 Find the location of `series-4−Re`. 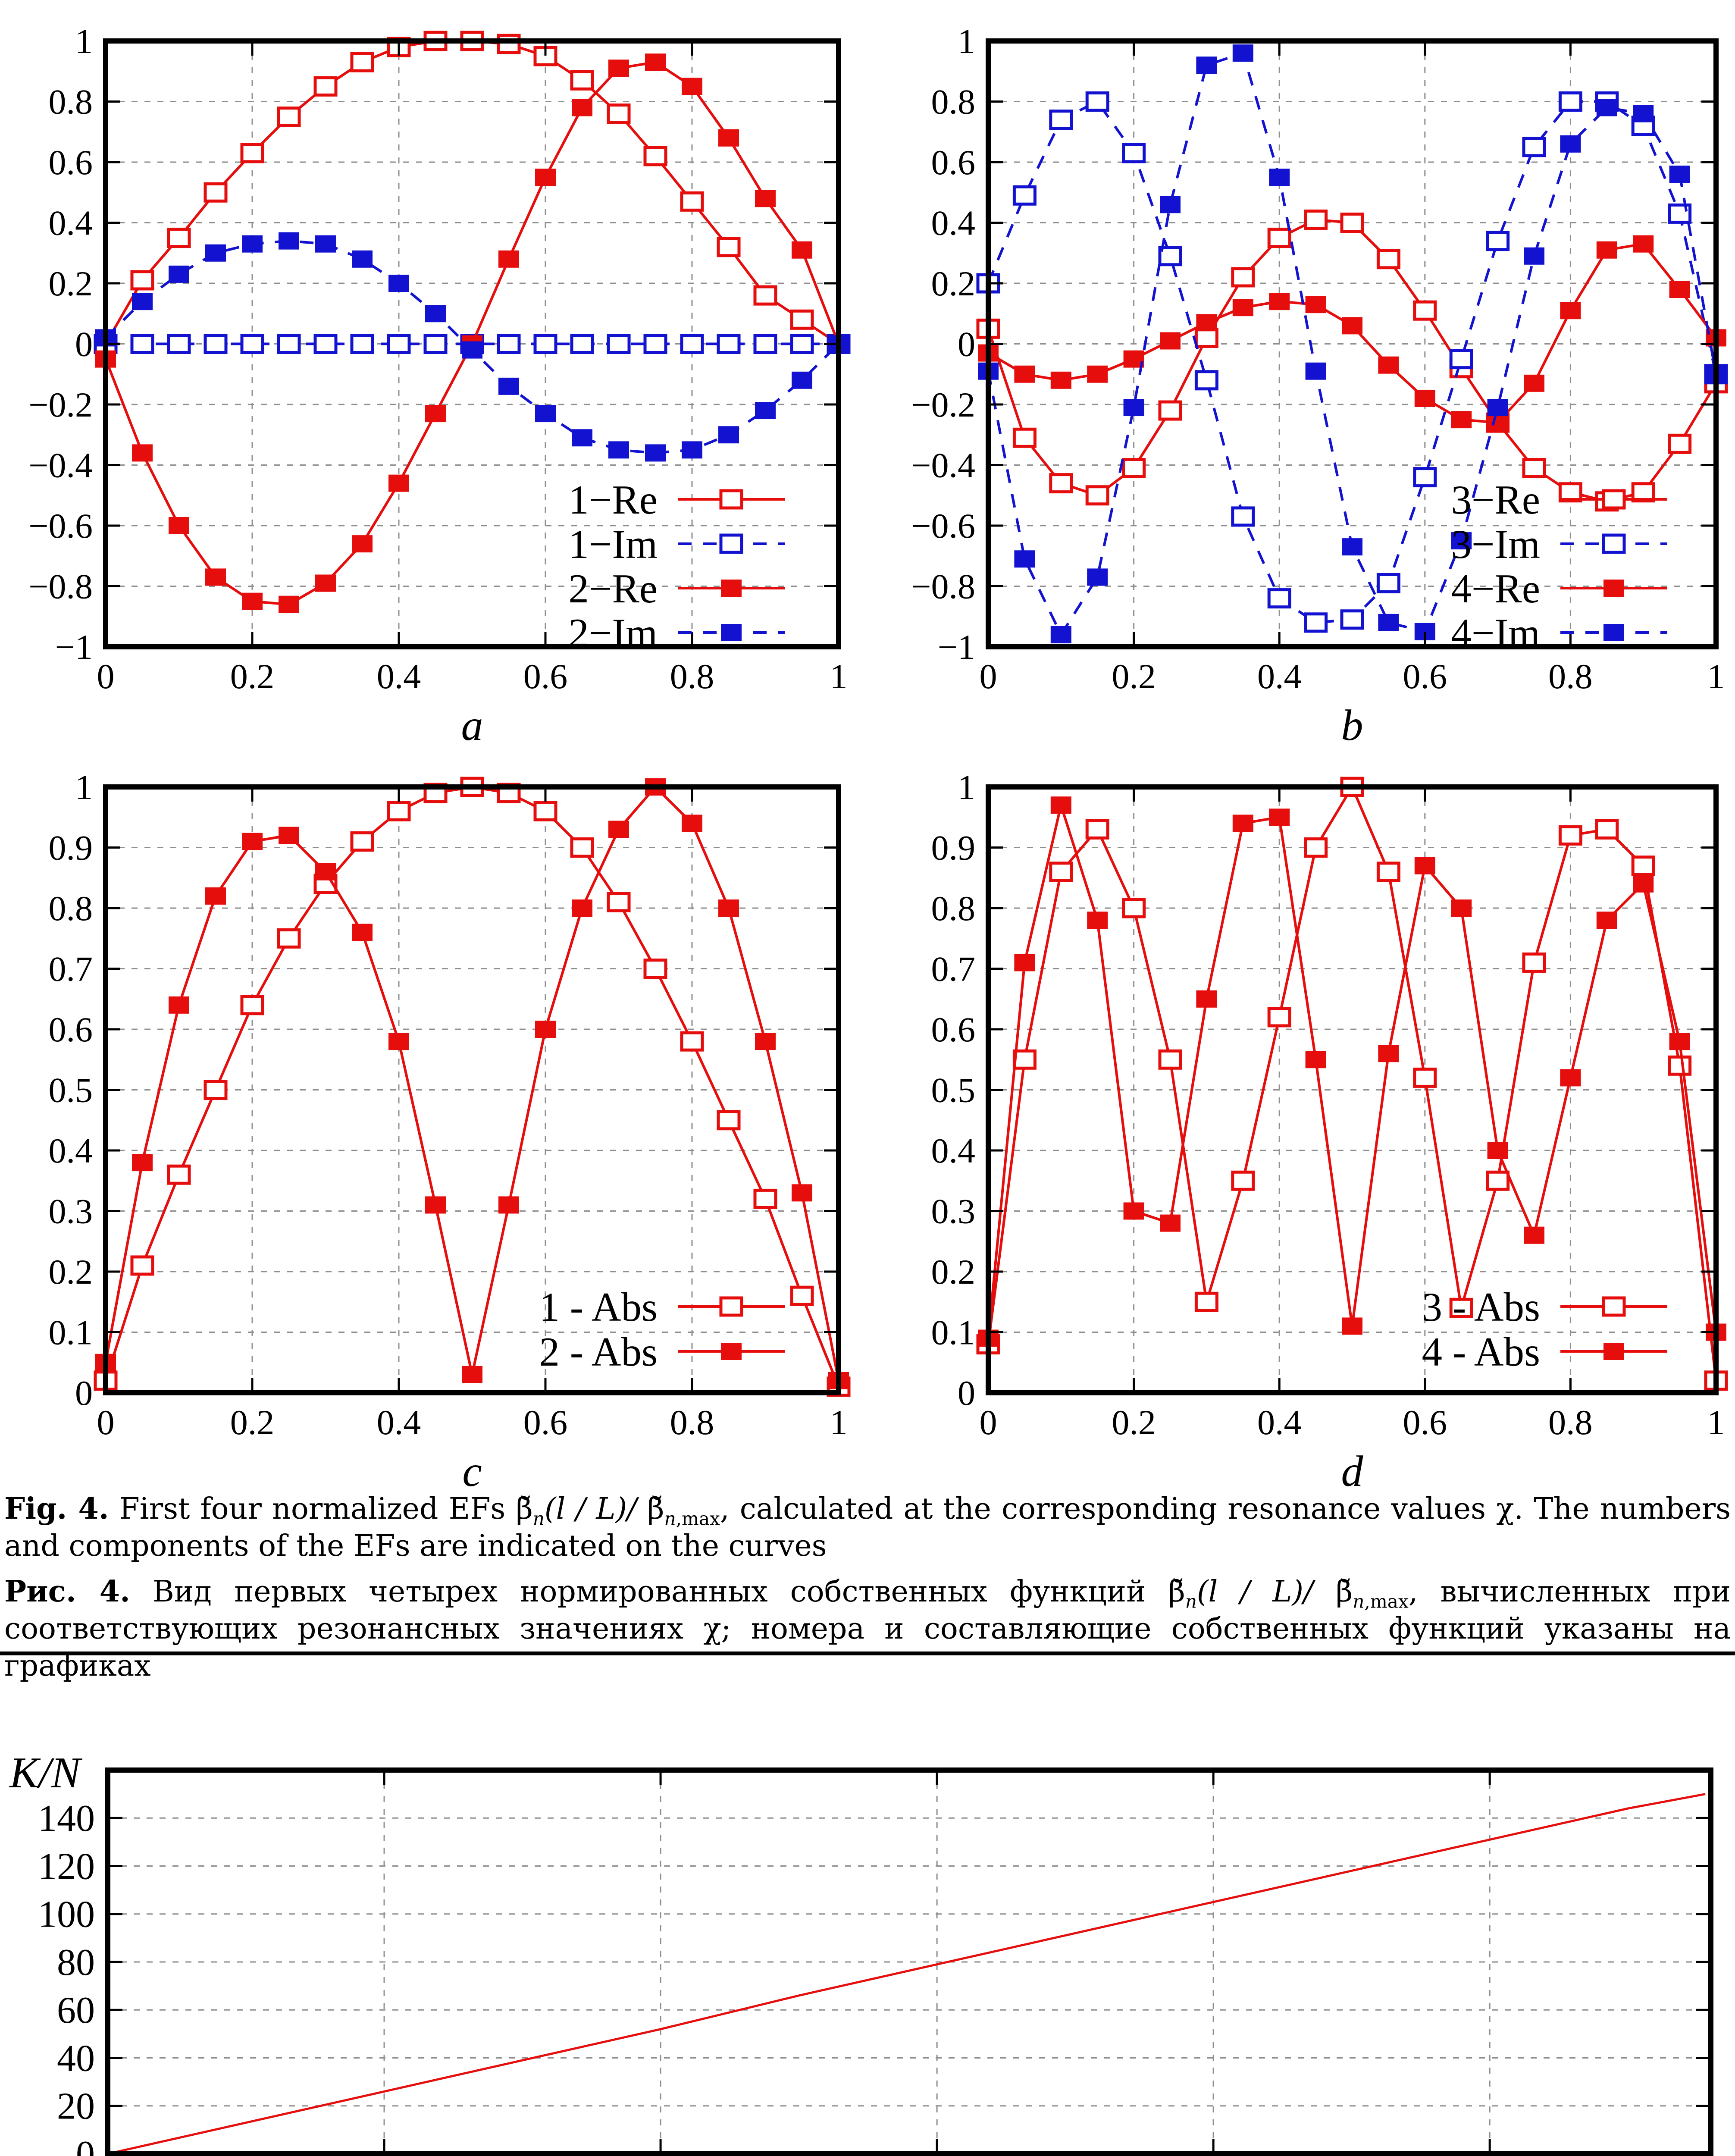

series-4−Re is located at coordinates (1352, 333).